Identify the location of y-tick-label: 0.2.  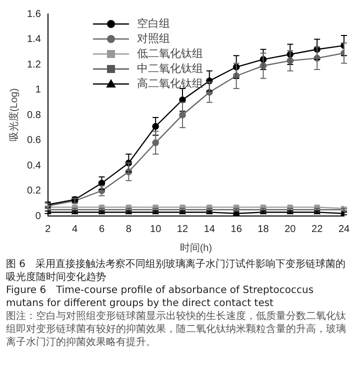
(34, 191).